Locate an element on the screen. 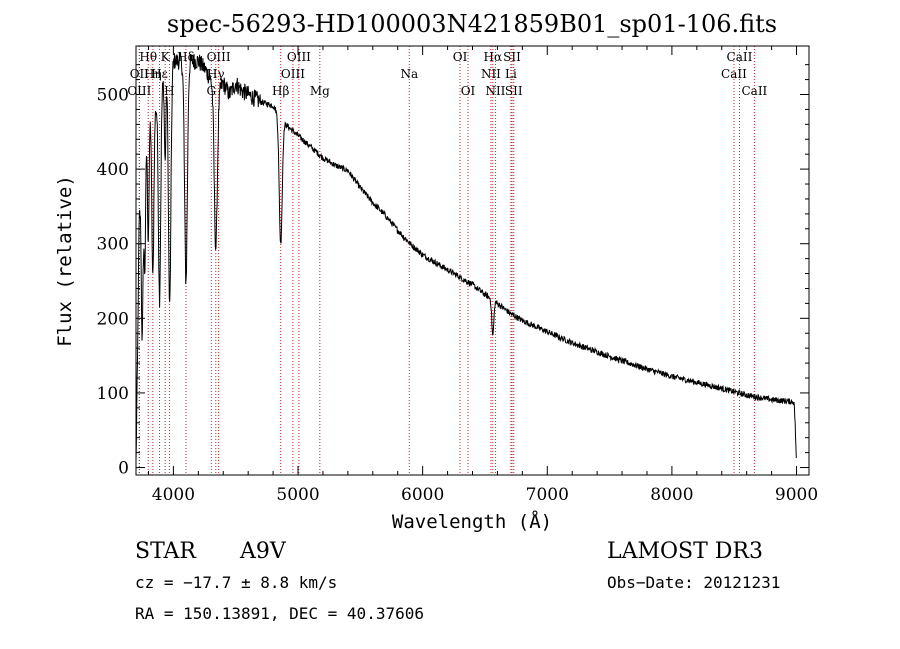 The width and height of the screenshot is (900, 649). x-tick-label-9000: 9000 is located at coordinates (796, 495).